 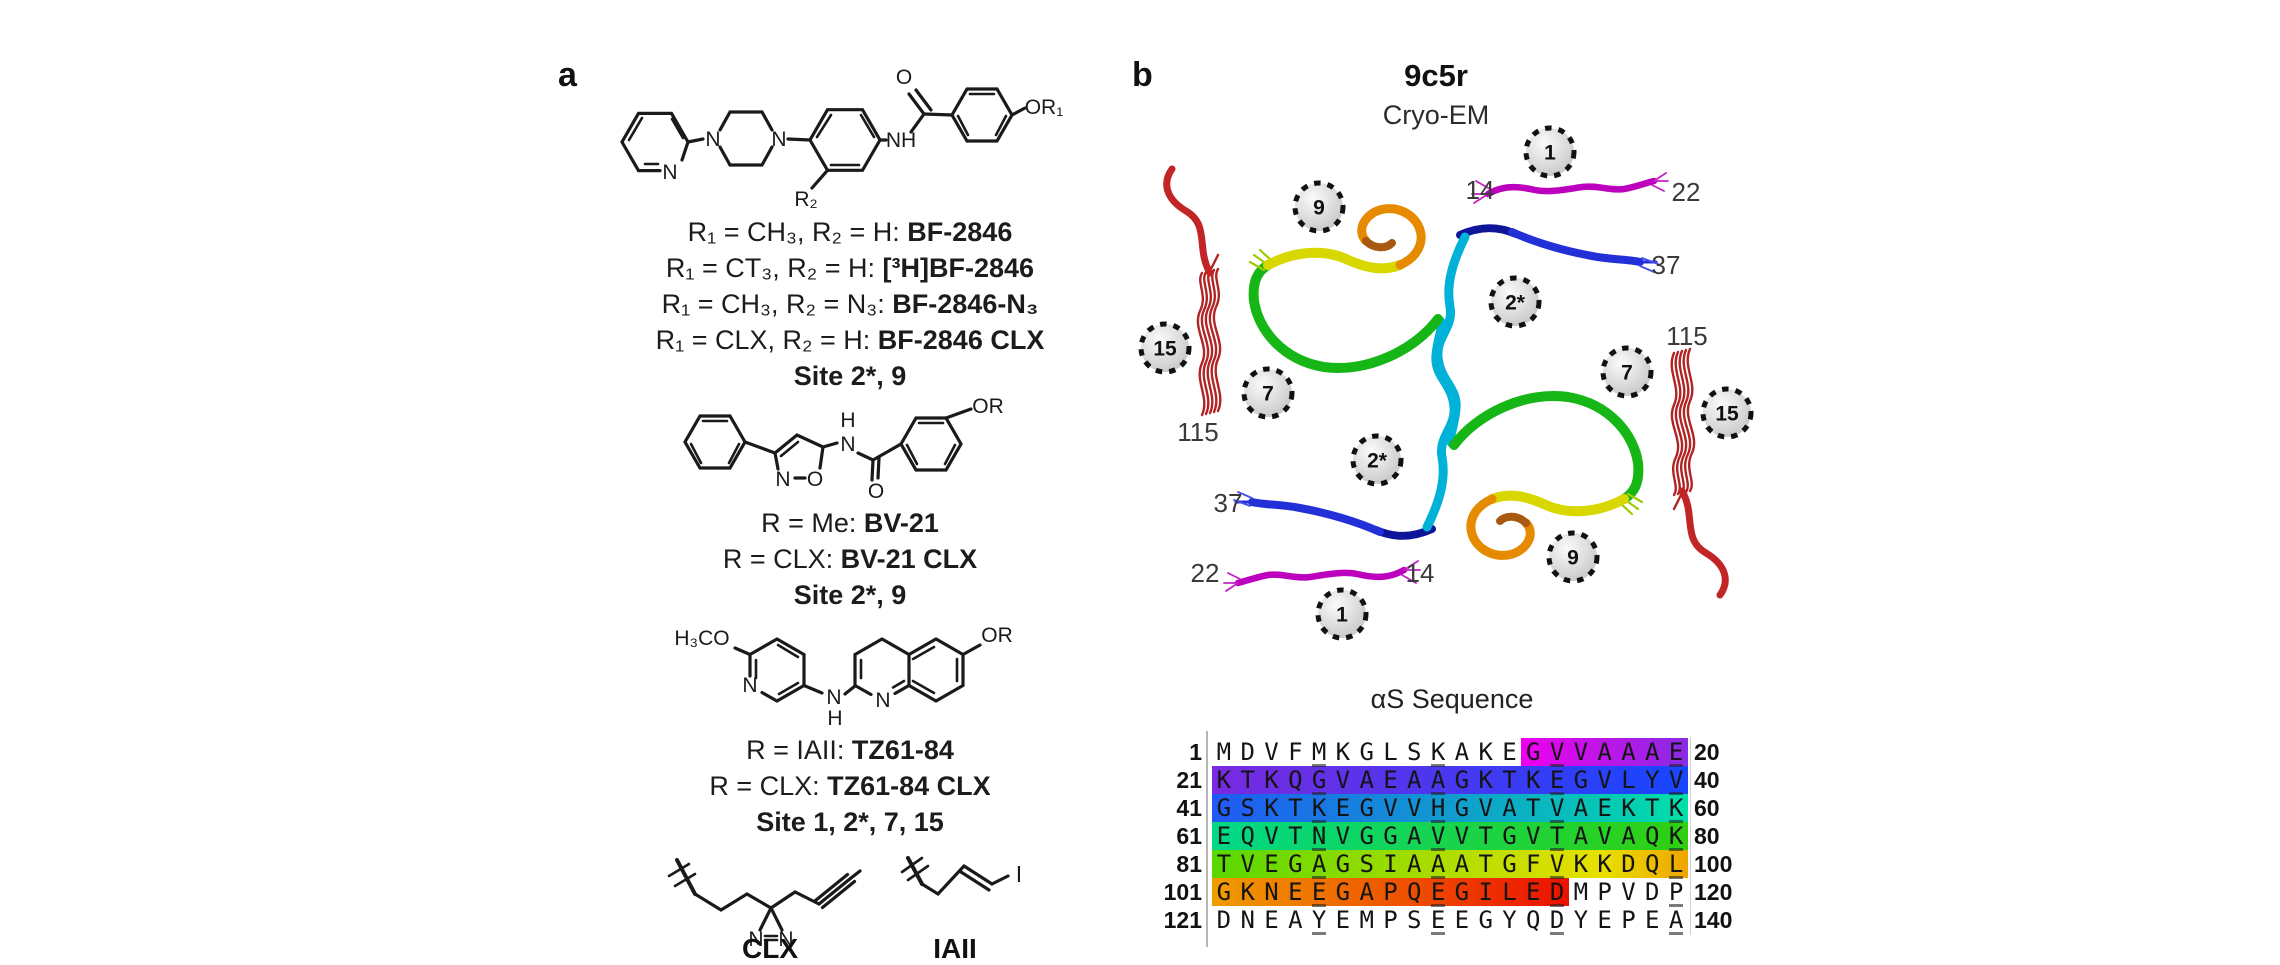 What do you see at coordinates (1247, 836) in the screenshot?
I see `residue: Q` at bounding box center [1247, 836].